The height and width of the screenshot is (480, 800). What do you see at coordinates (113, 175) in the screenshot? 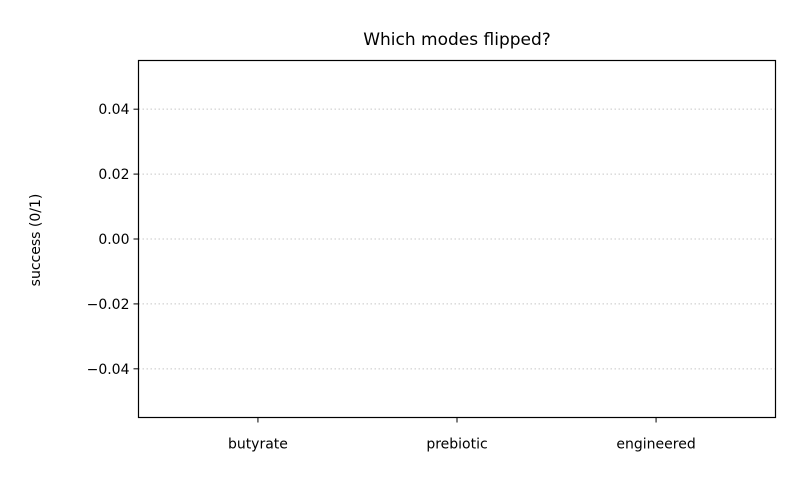
I see `y-tick-label: 0.02` at bounding box center [113, 175].